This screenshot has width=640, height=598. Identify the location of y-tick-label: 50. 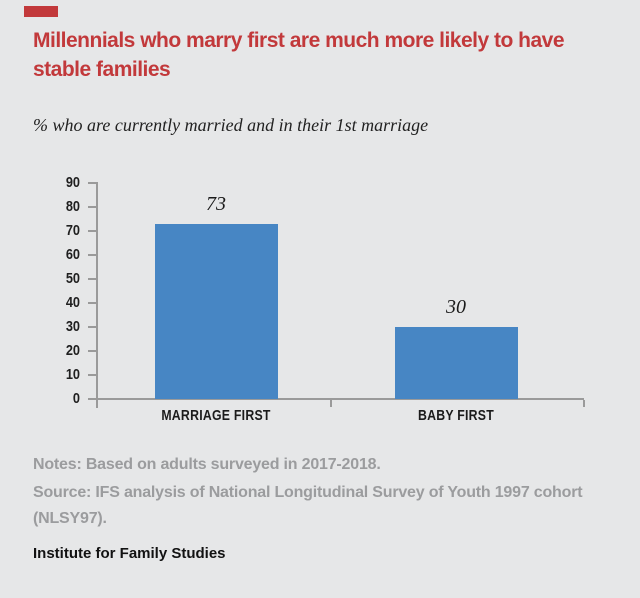
(72, 278).